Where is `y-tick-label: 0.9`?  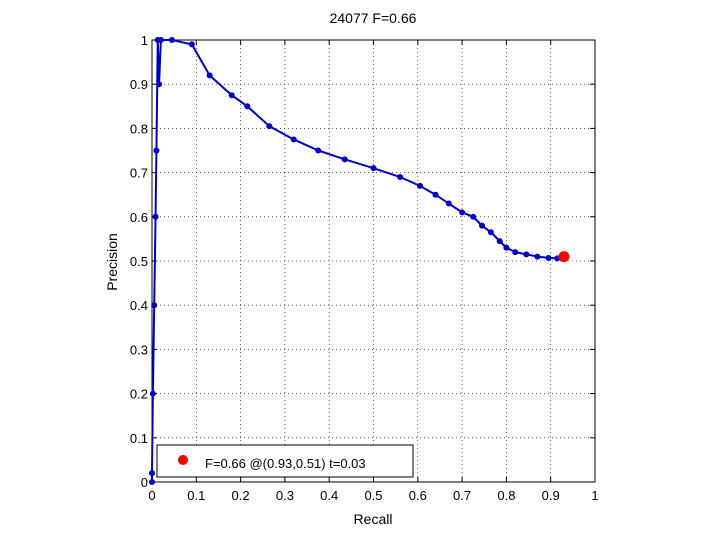 y-tick-label: 0.9 is located at coordinates (139, 84).